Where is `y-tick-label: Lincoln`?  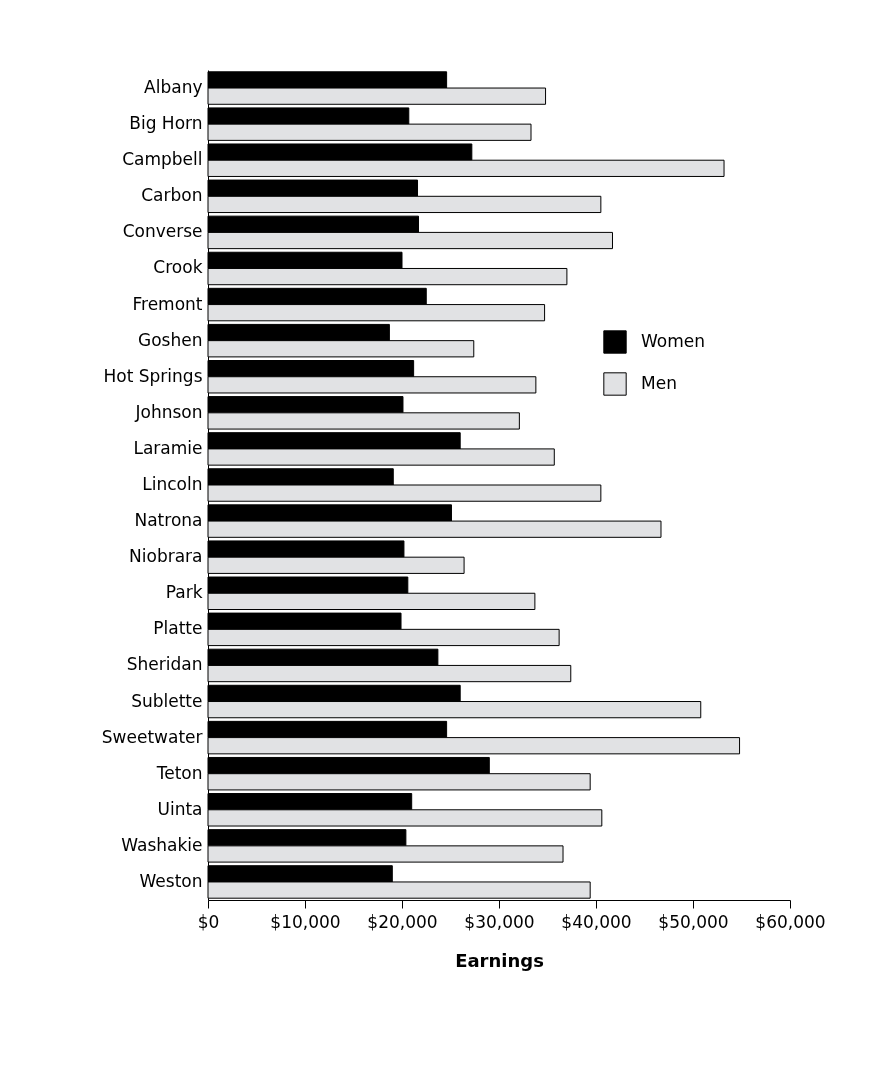
y-tick-label: Lincoln is located at coordinates (172, 484).